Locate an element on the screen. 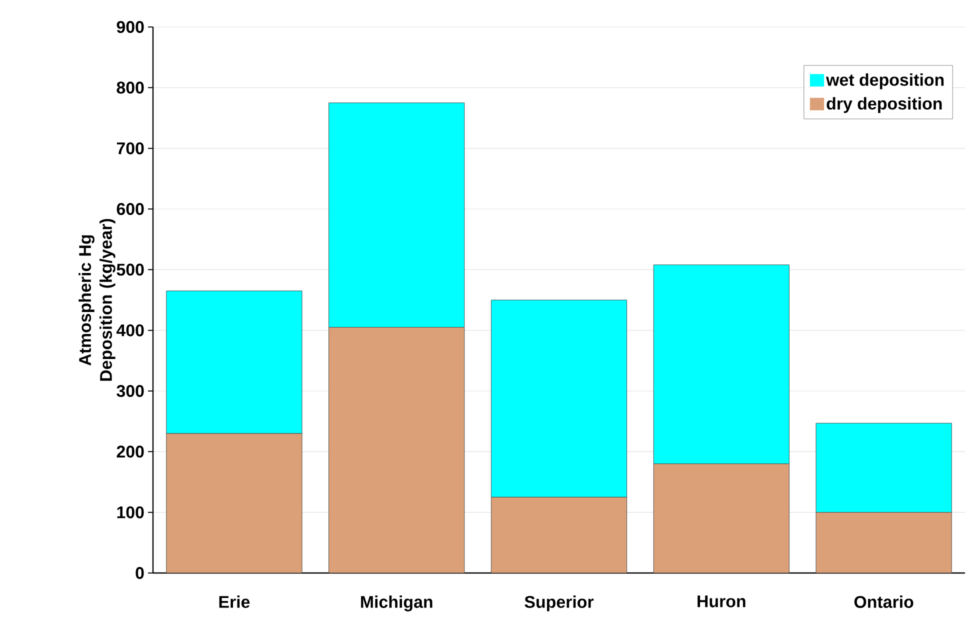 The height and width of the screenshot is (625, 968). x-tick-label: Huron is located at coordinates (722, 602).